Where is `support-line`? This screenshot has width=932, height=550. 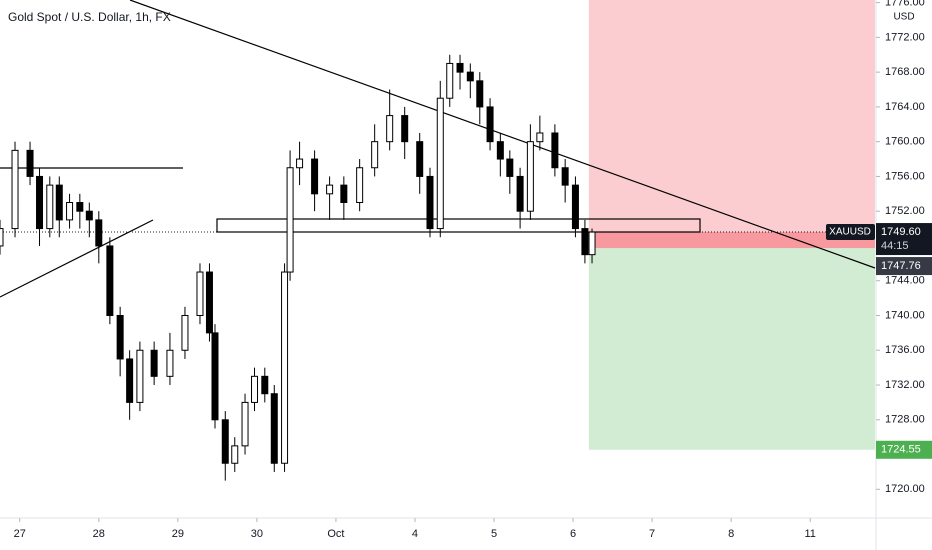 support-line is located at coordinates (77, 258).